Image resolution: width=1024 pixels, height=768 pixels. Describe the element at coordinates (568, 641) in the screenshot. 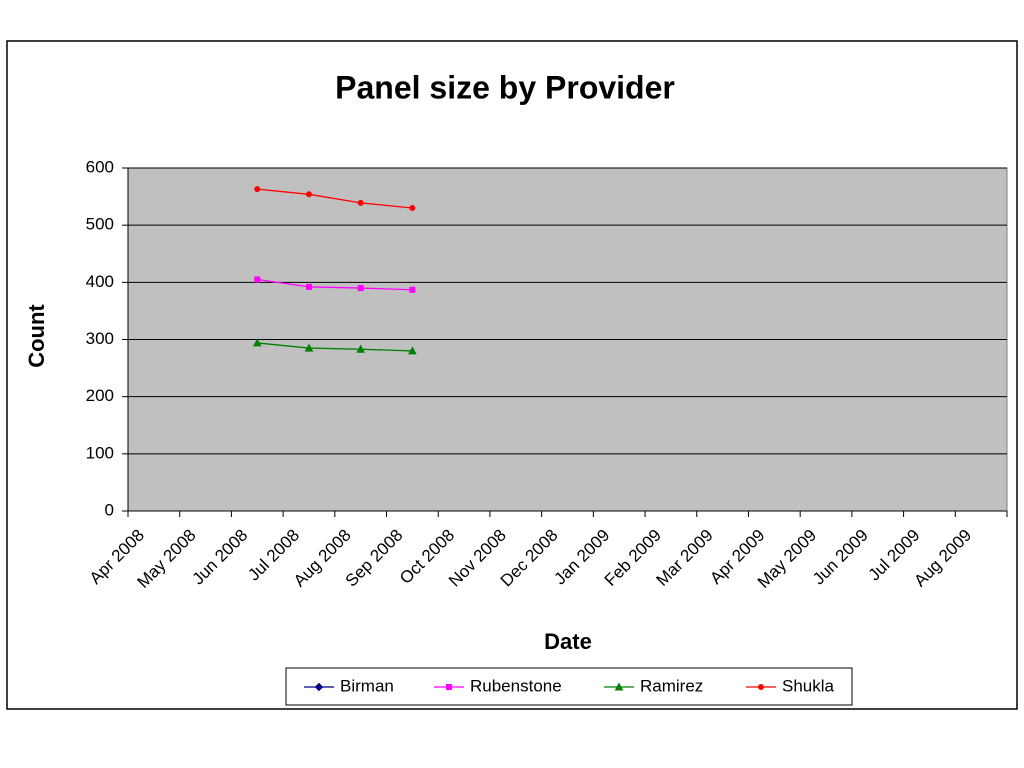

I see `x-axis-label: Date` at that location.